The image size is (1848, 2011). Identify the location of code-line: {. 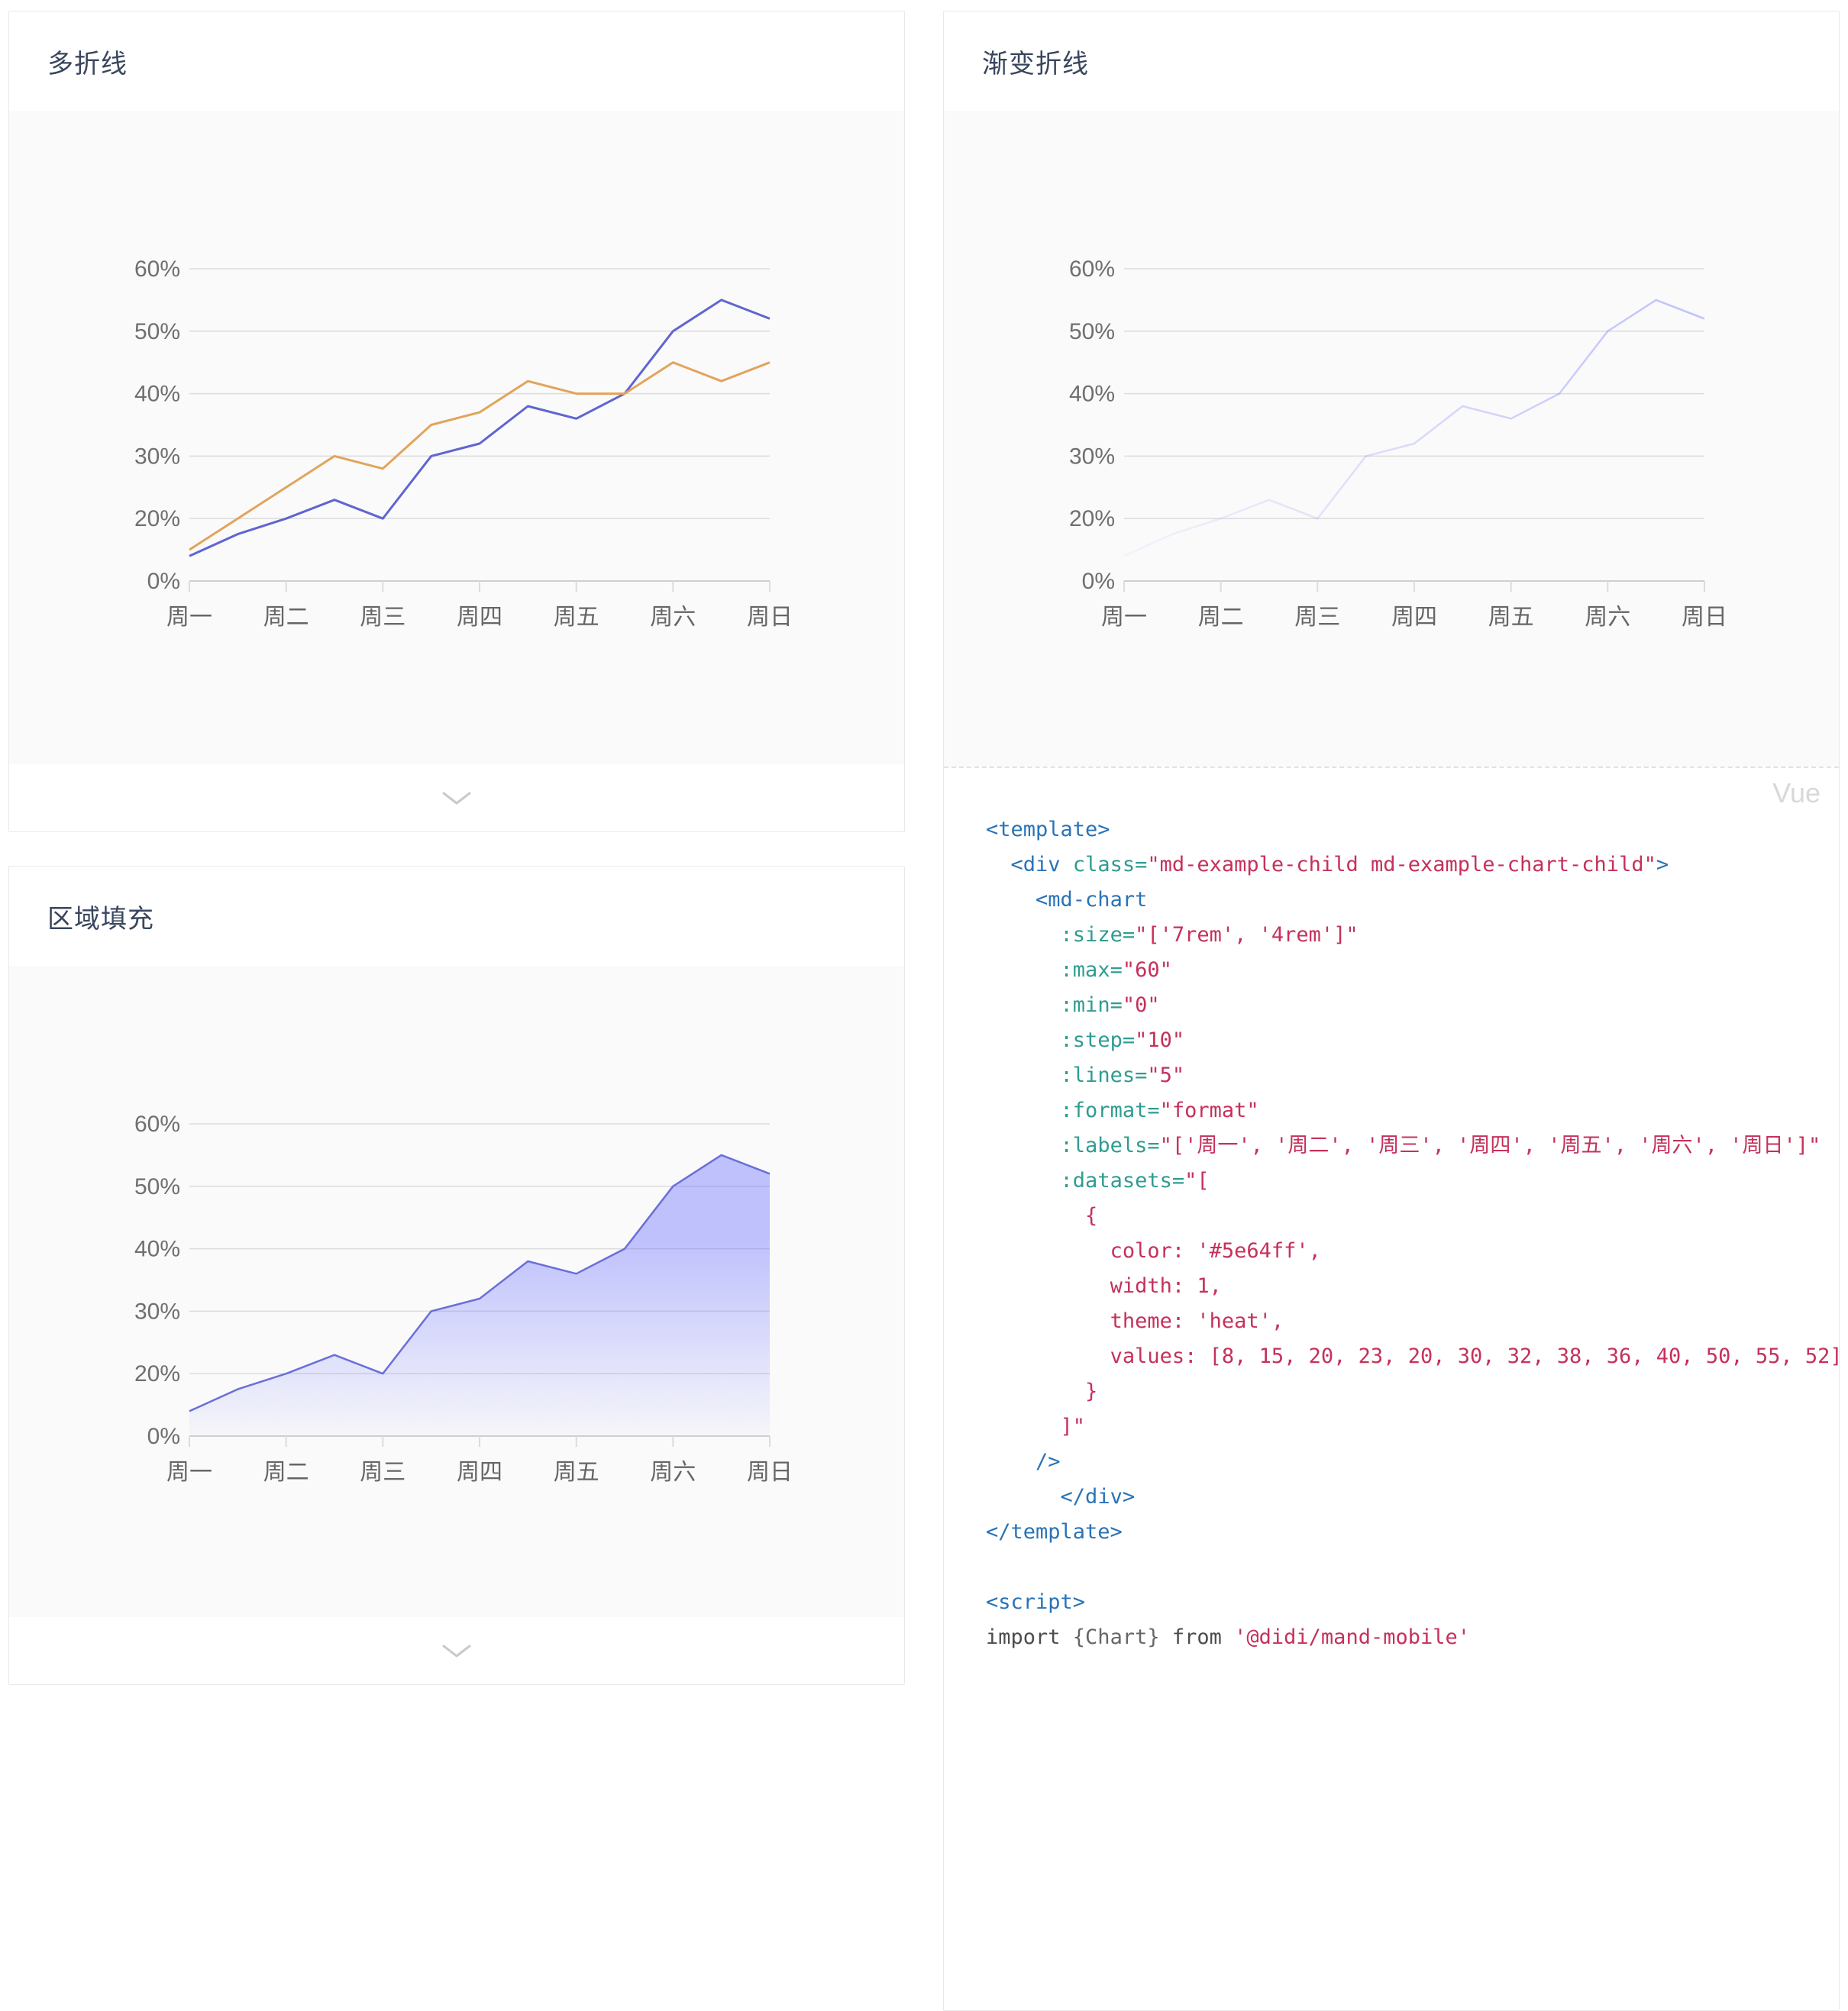
(1091, 1216).